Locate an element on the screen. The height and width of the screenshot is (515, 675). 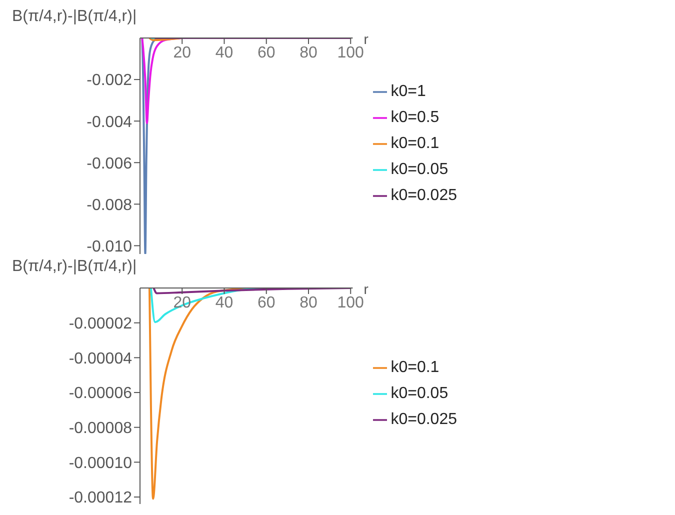
y-tick-label: -0.00002 is located at coordinates (100, 324).